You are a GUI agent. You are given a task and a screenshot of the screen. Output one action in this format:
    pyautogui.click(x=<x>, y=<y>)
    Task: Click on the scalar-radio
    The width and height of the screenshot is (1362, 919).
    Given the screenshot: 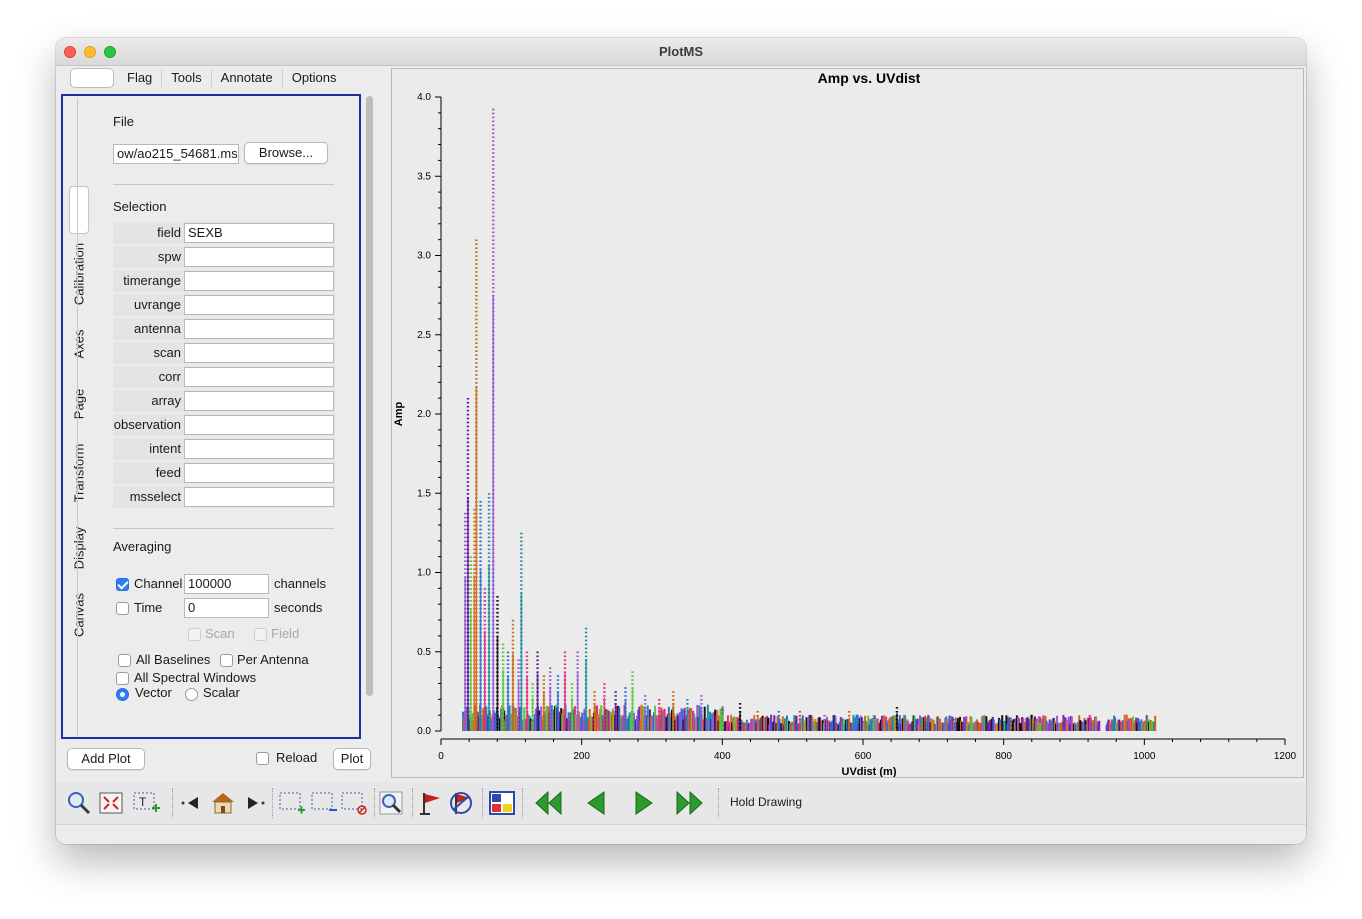 What is the action you would take?
    pyautogui.click(x=191, y=694)
    